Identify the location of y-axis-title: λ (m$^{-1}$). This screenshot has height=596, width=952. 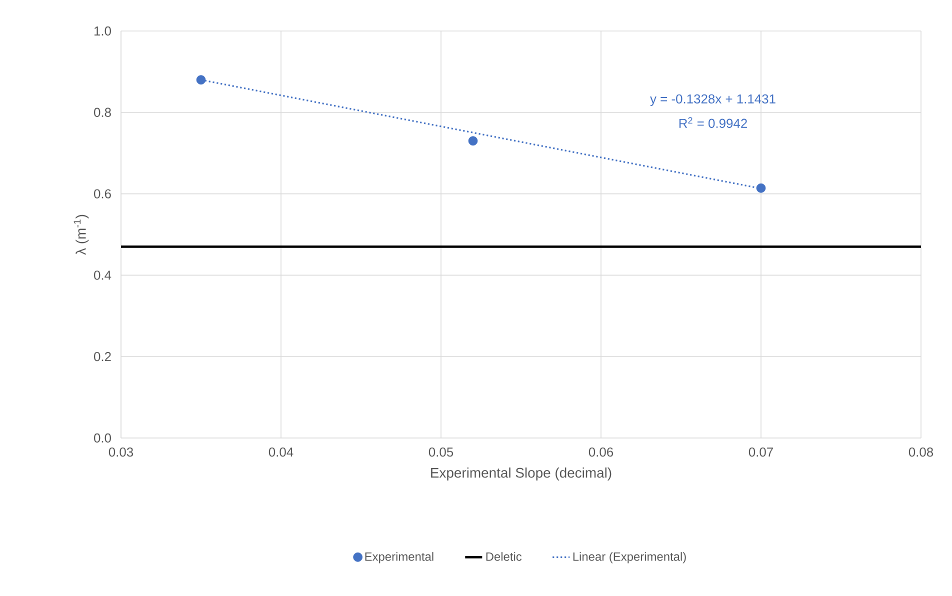
(81, 234).